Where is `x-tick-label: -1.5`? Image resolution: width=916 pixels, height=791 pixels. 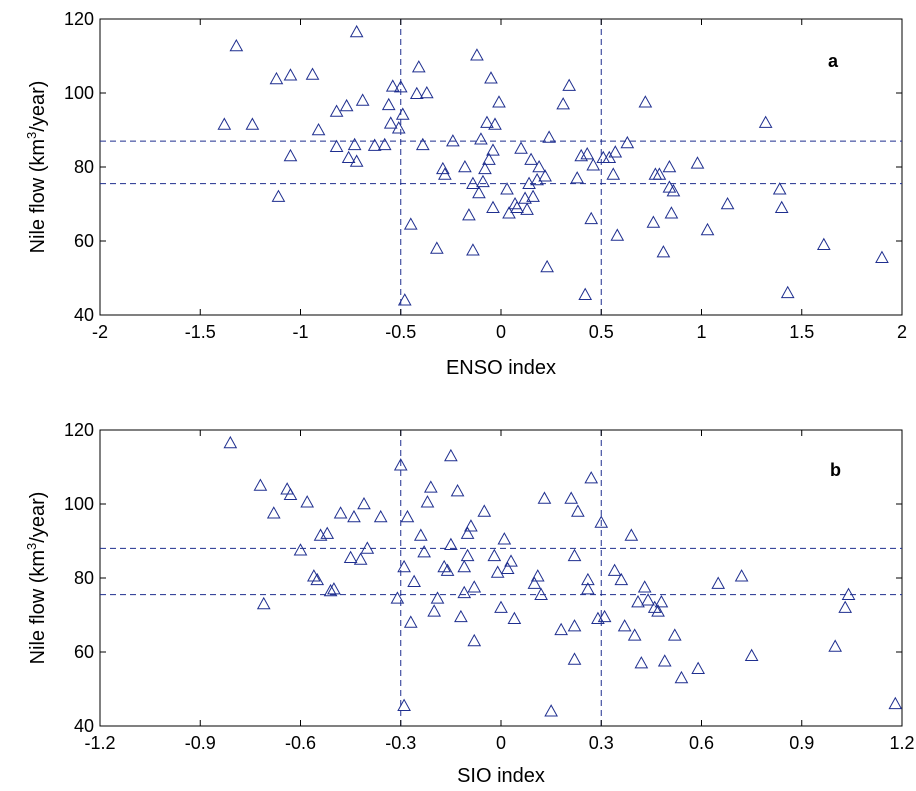 x-tick-label: -1.5 is located at coordinates (200, 332).